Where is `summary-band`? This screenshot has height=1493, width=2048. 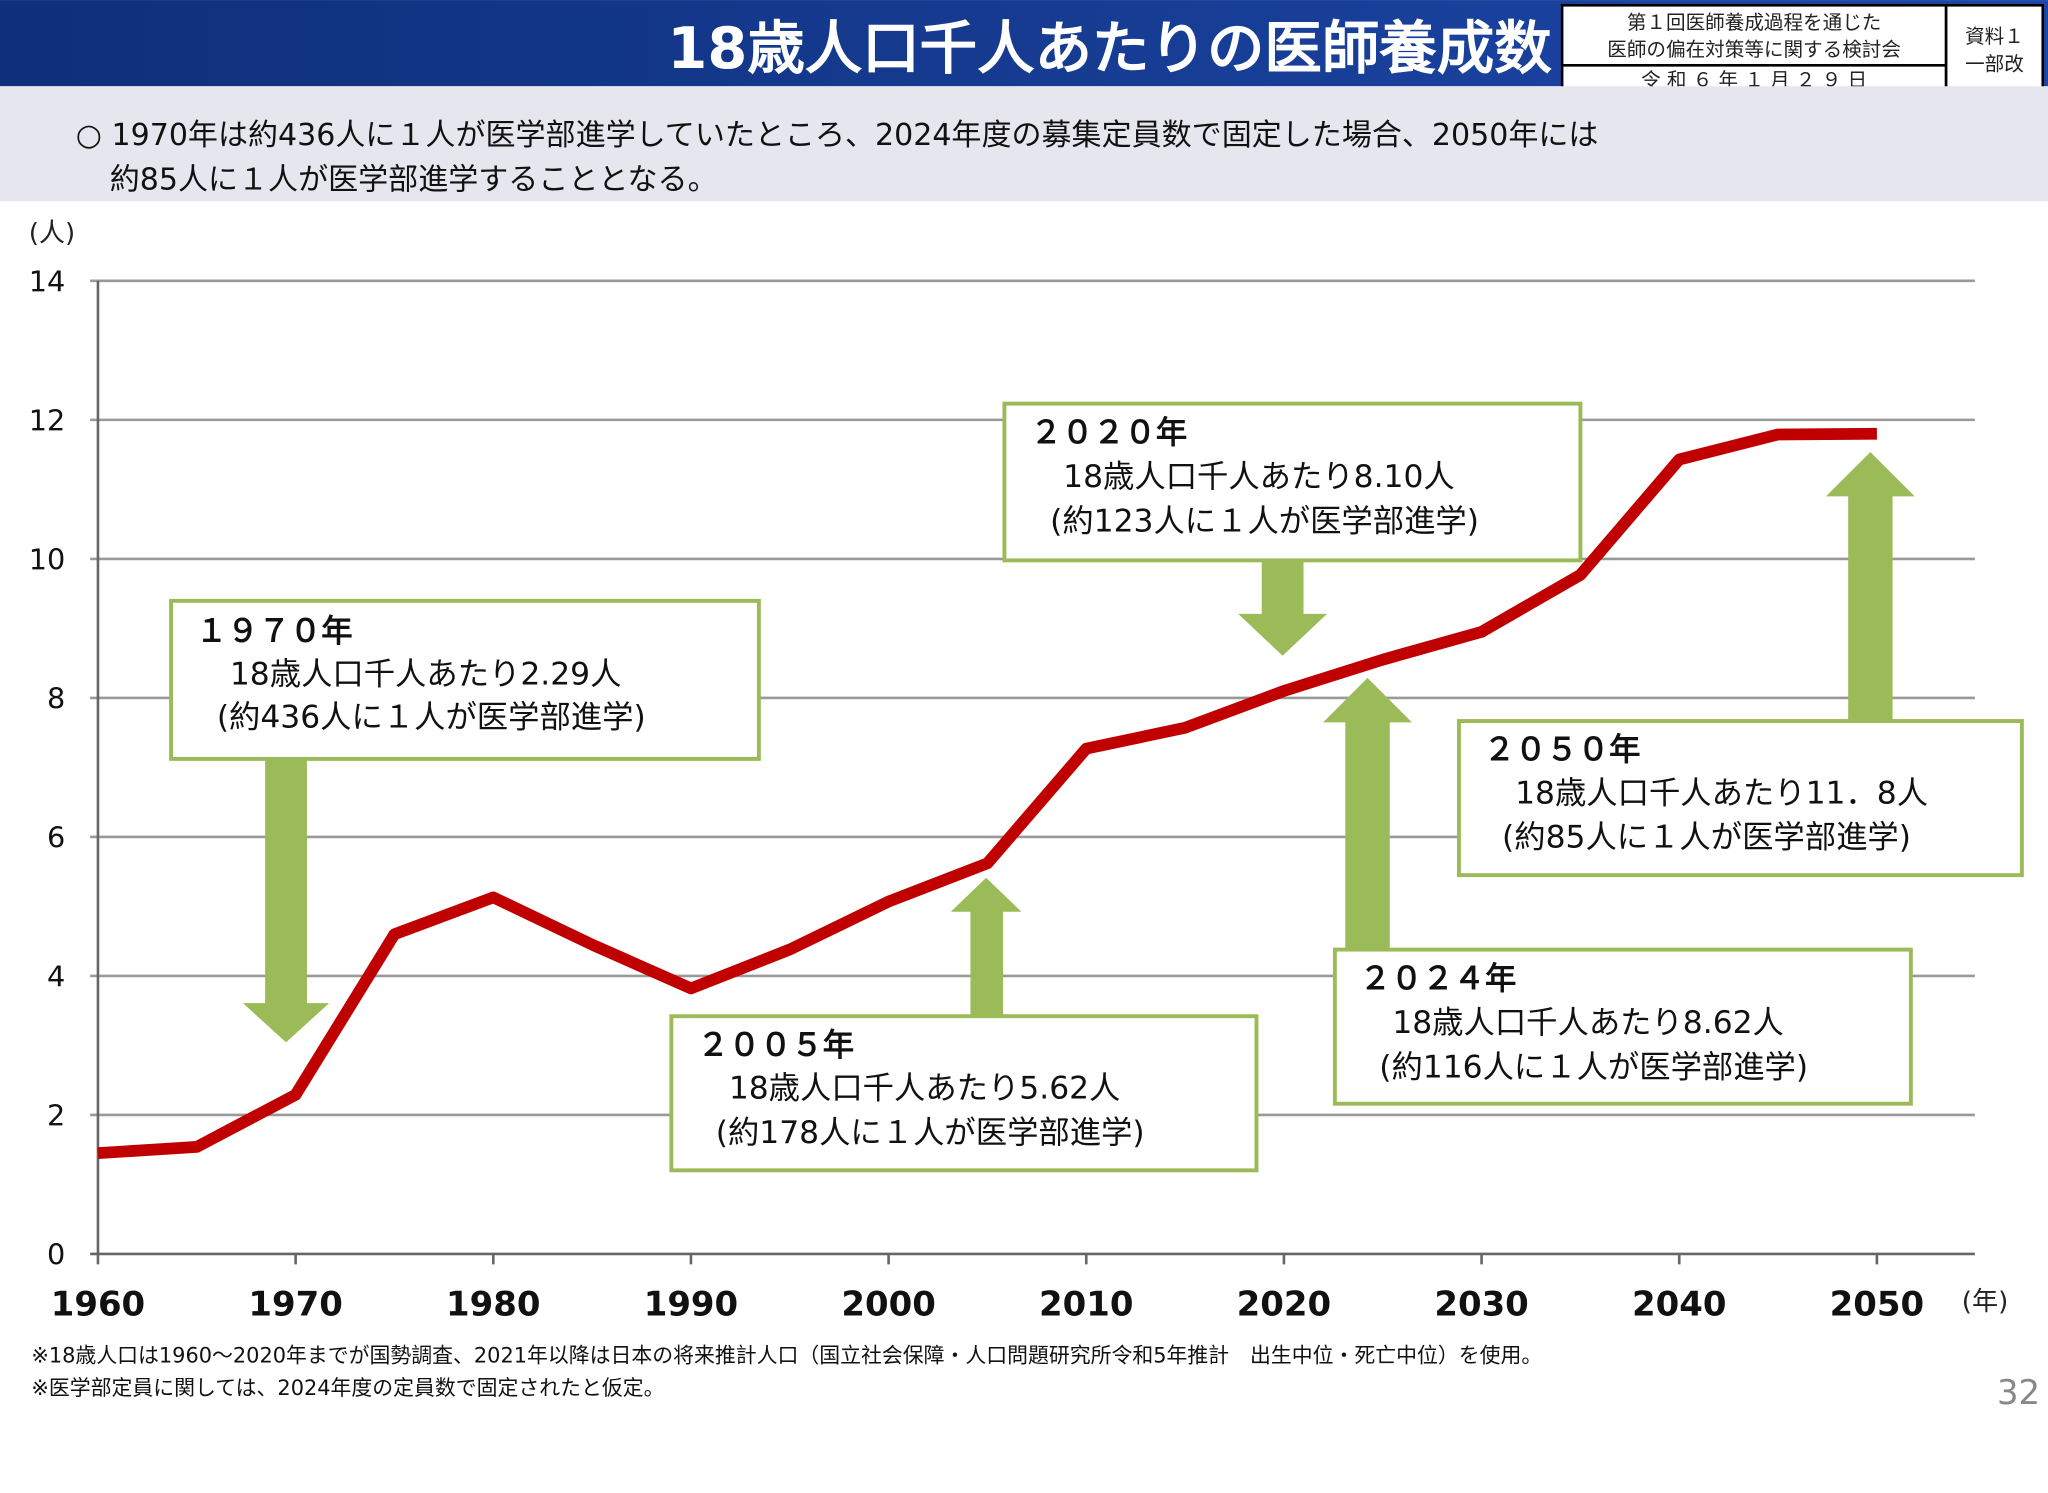 summary-band is located at coordinates (1024, 144).